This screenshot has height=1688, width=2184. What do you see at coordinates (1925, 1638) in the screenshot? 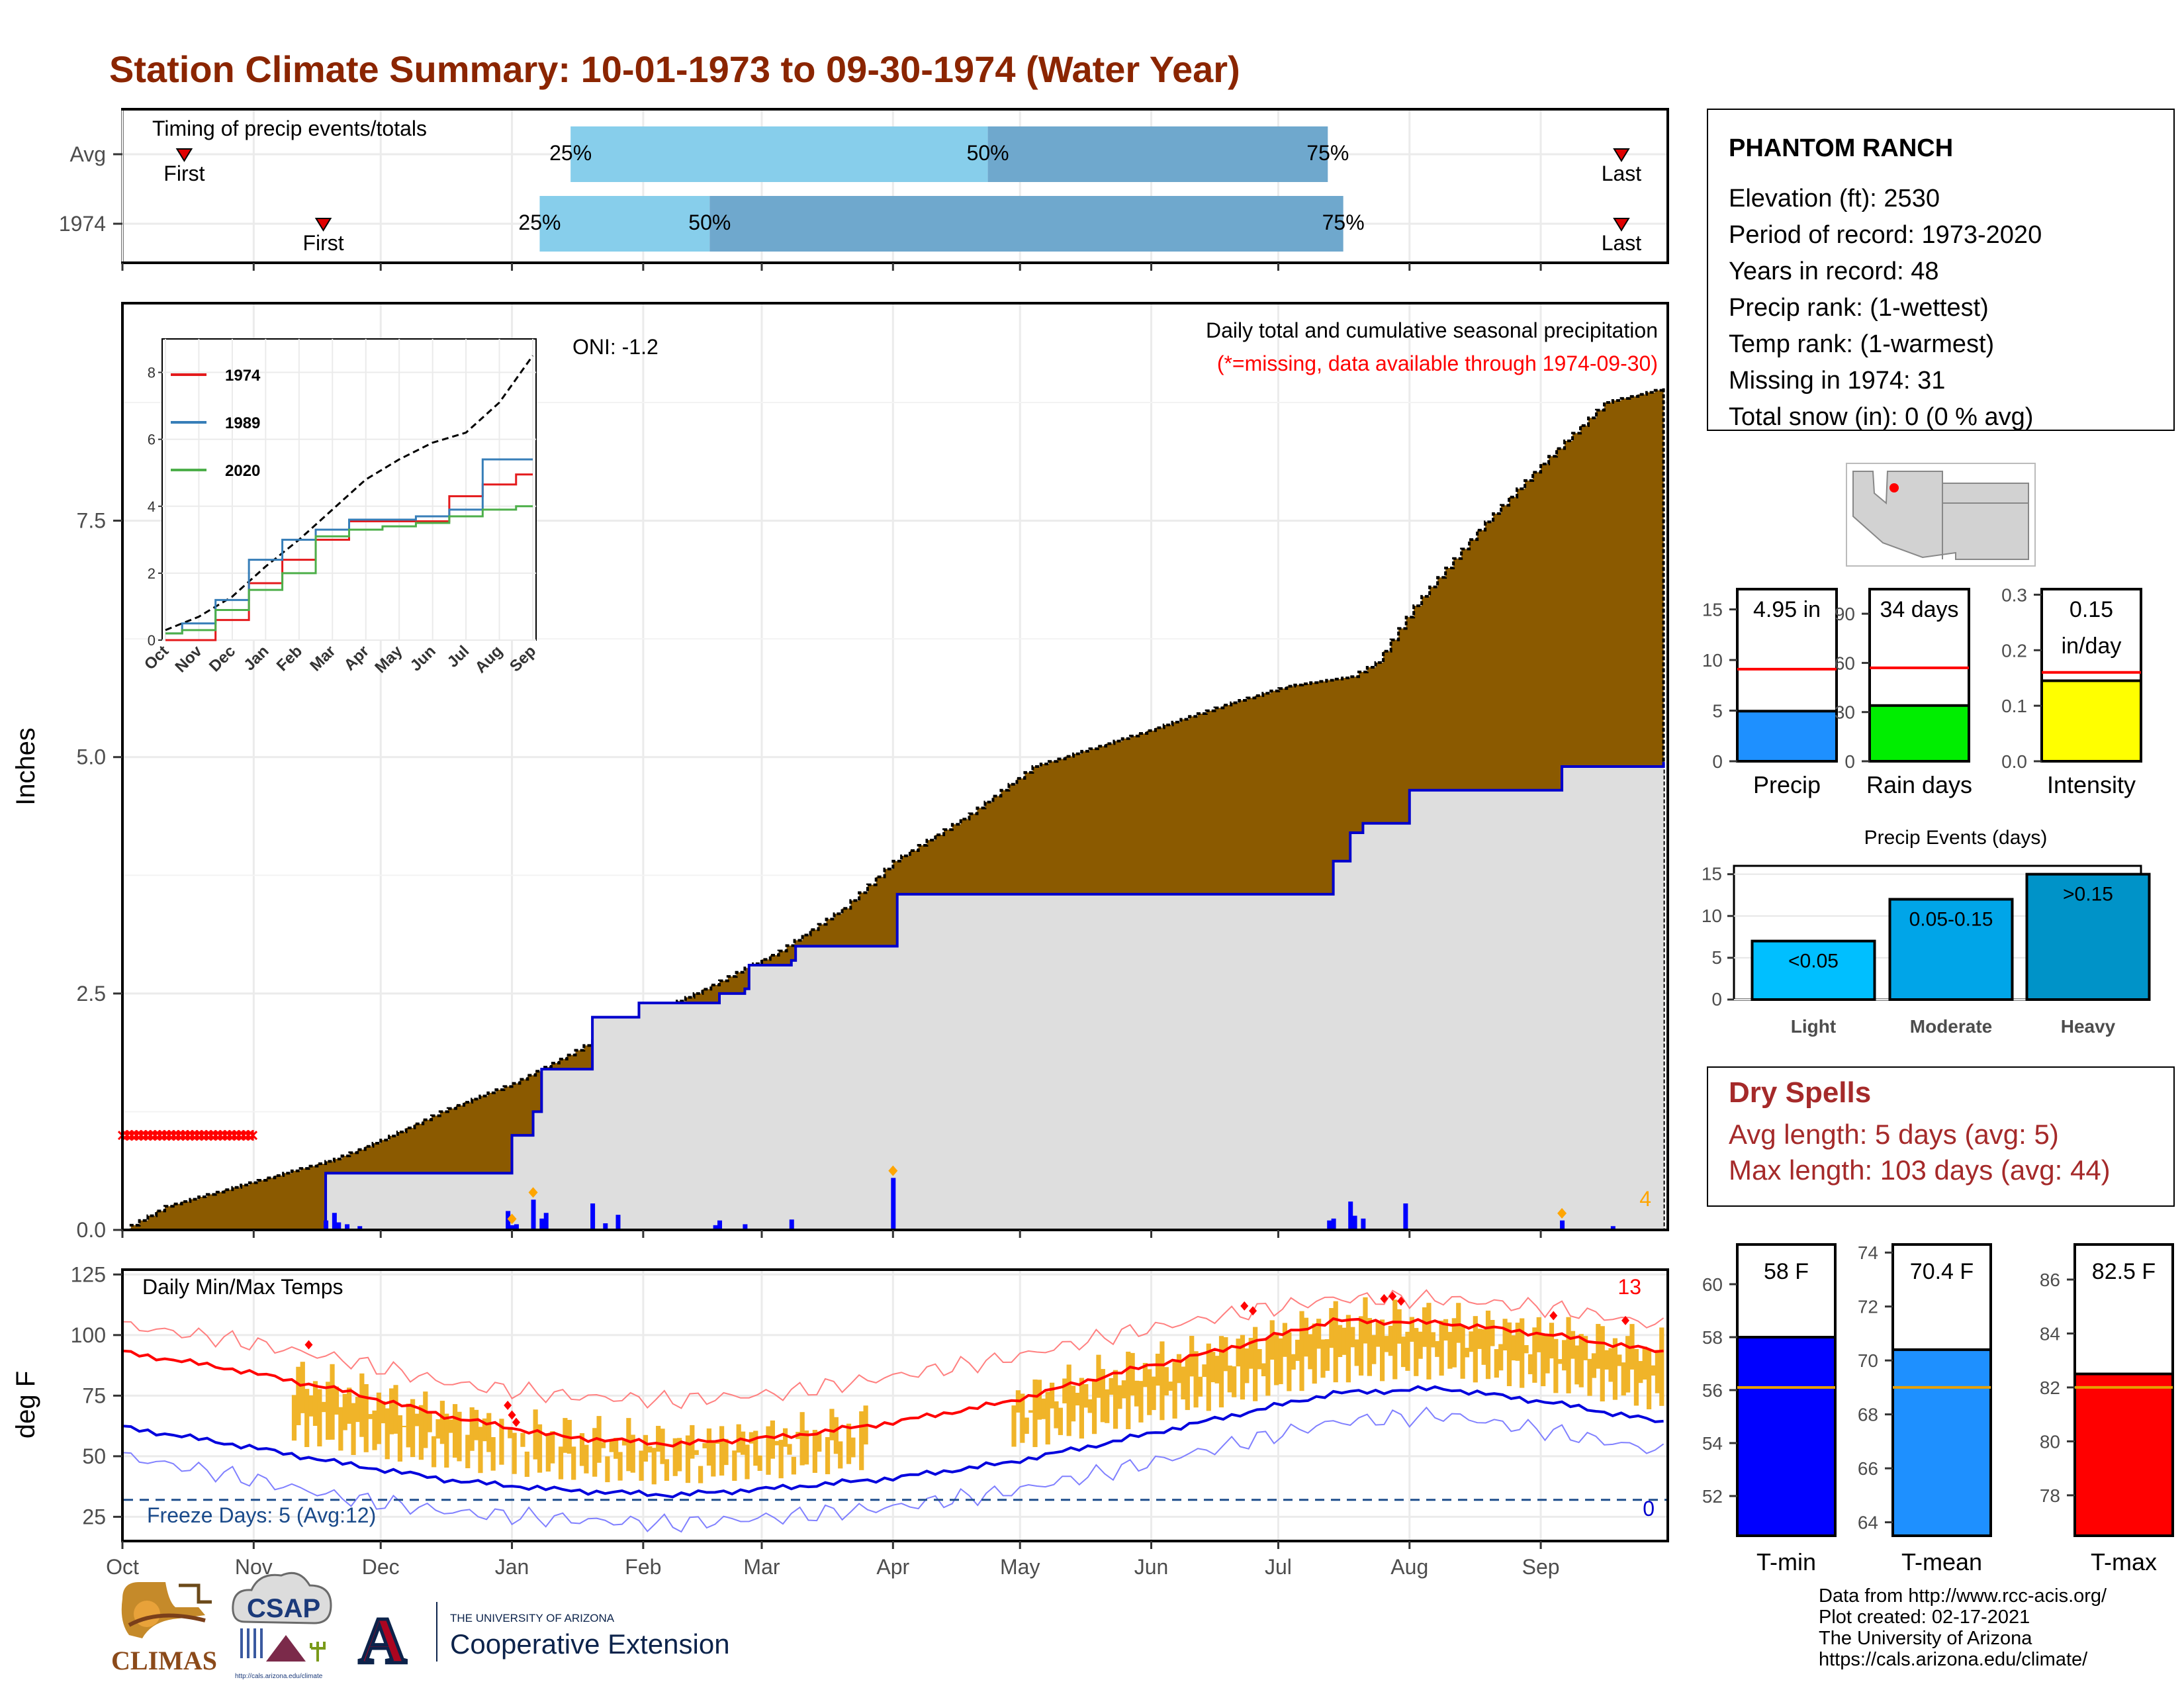
I see `footer-credit-line: The University of Arizona` at bounding box center [1925, 1638].